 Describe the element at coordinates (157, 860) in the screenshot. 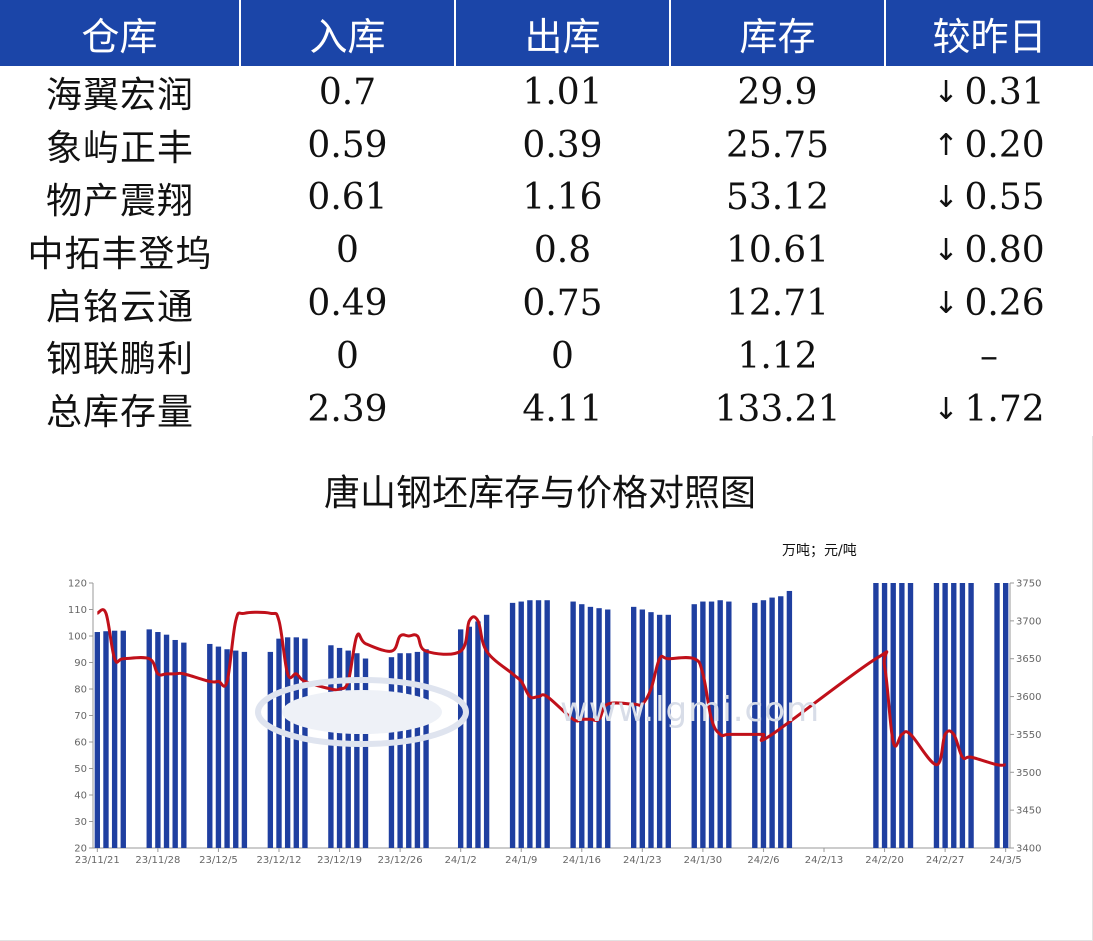

I see `x-tick-label: 23/11/28` at that location.